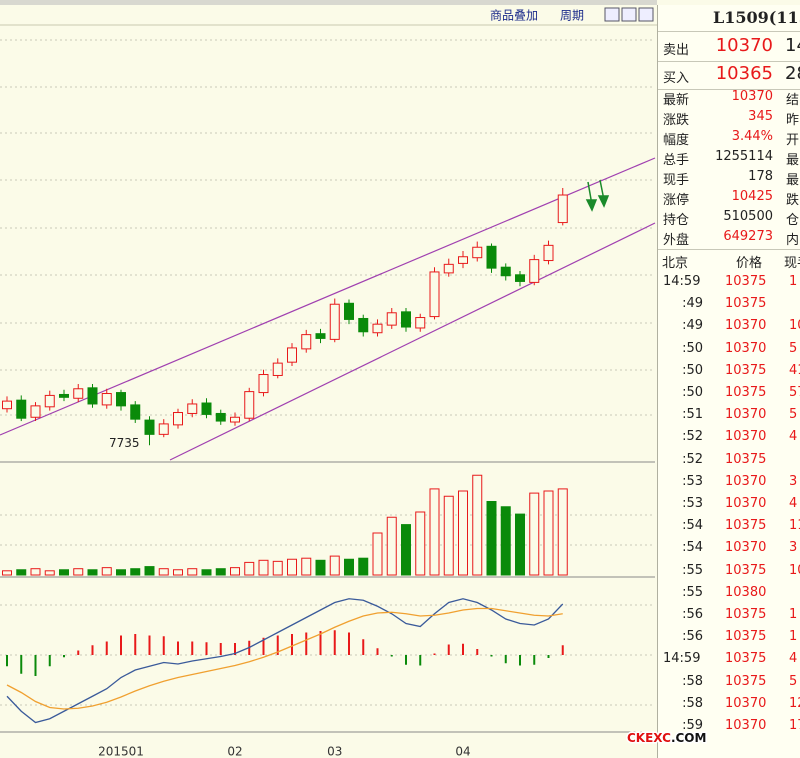 The width and height of the screenshot is (800, 758). I want to click on stat-next: 仓, so click(793, 220).